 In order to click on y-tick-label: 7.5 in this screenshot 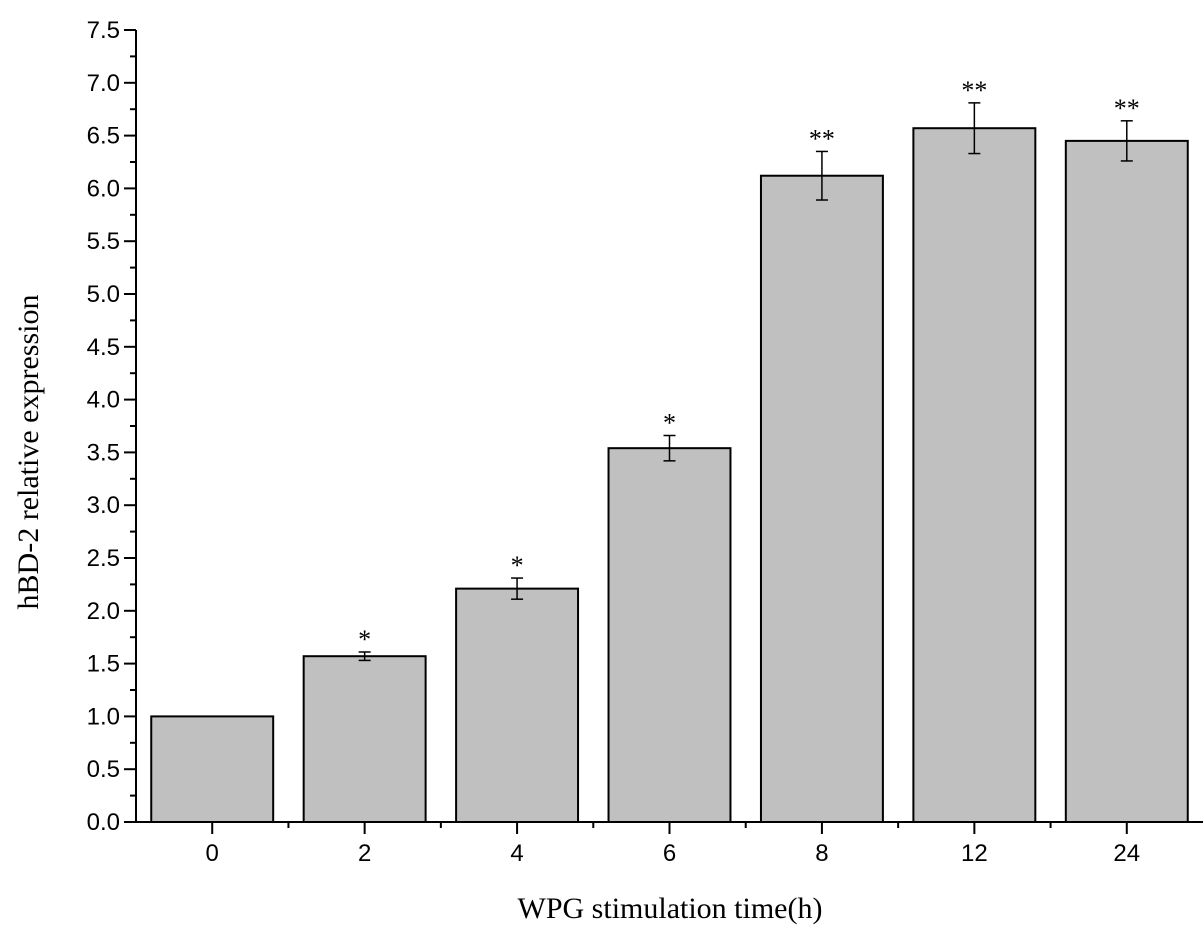, I will do `click(103, 30)`.